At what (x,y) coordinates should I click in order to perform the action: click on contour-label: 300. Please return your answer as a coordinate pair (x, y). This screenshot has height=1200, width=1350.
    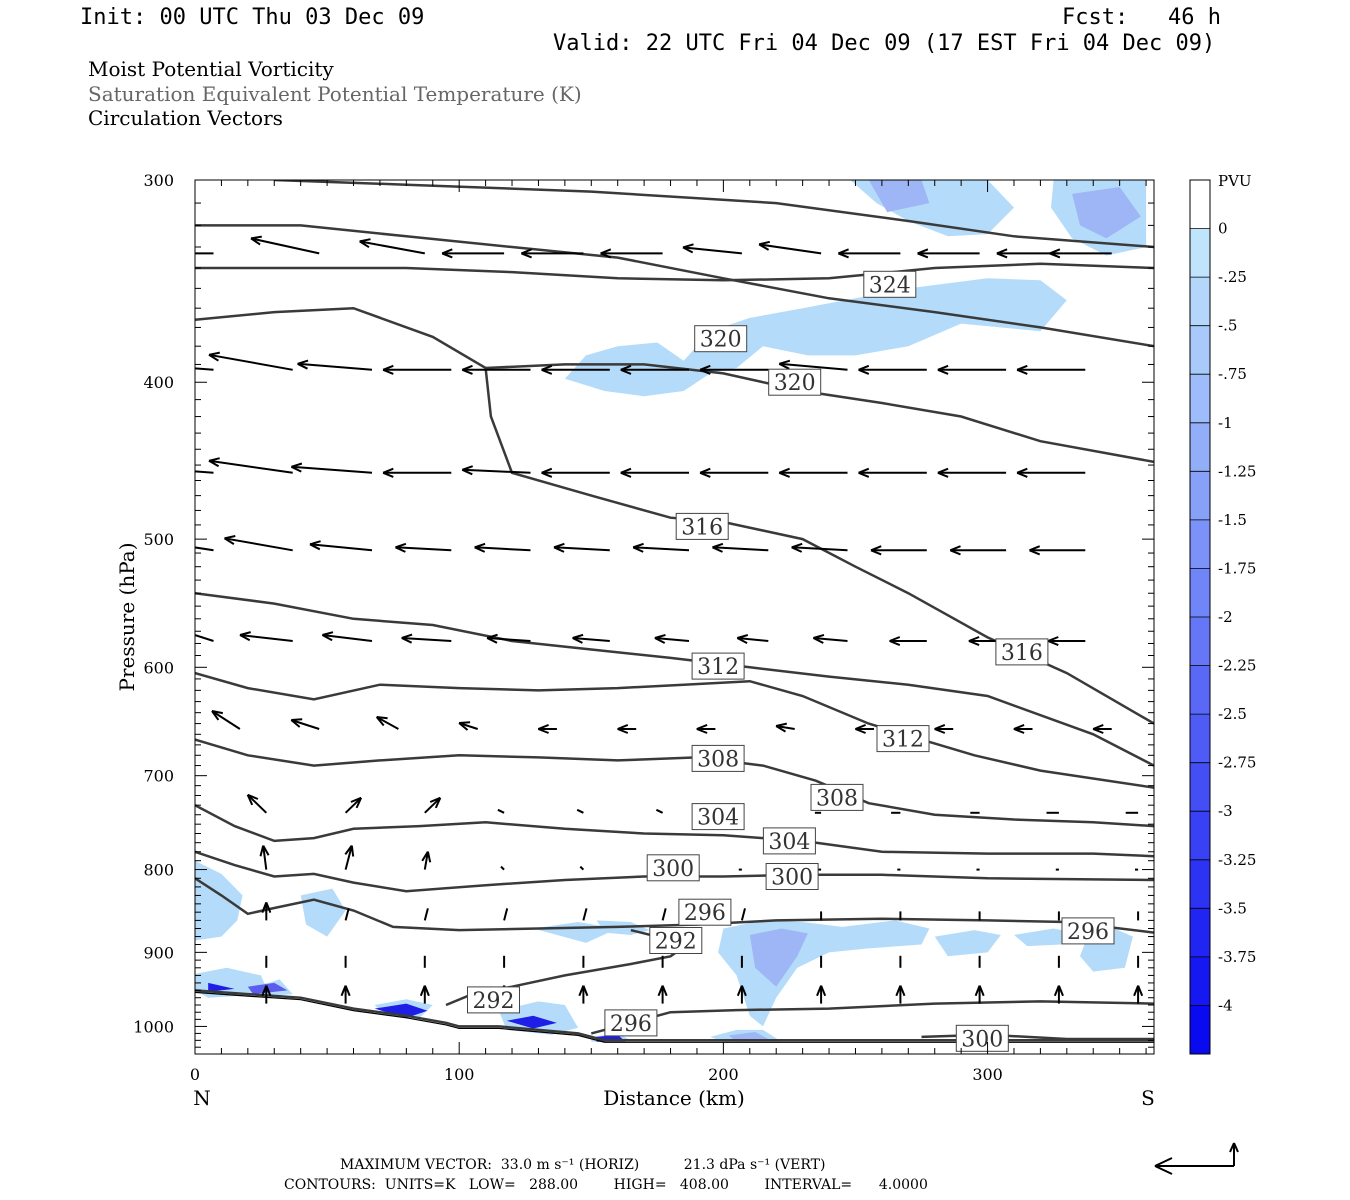
    Looking at the image, I should click on (792, 877).